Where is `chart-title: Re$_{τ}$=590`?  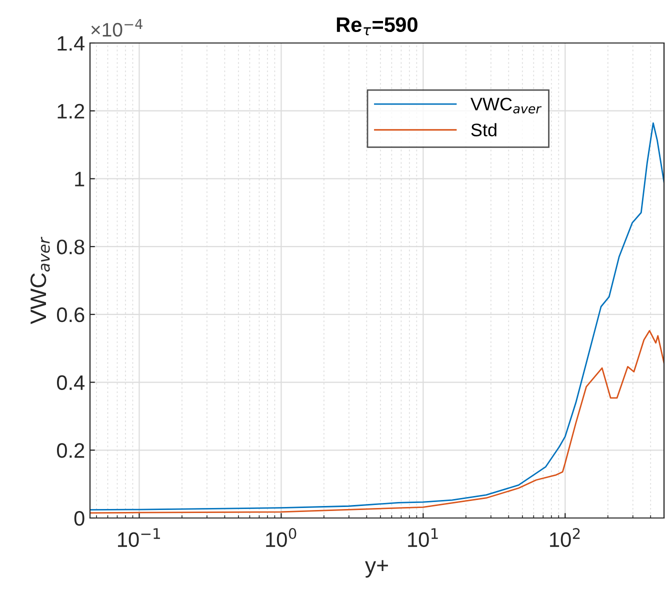
chart-title: Re$_{τ}$=590 is located at coordinates (377, 26).